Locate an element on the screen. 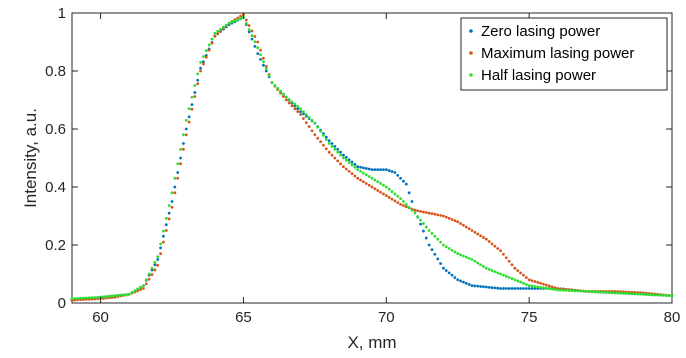 This screenshot has width=686, height=358. x-tick-label: 75 is located at coordinates (529, 317).